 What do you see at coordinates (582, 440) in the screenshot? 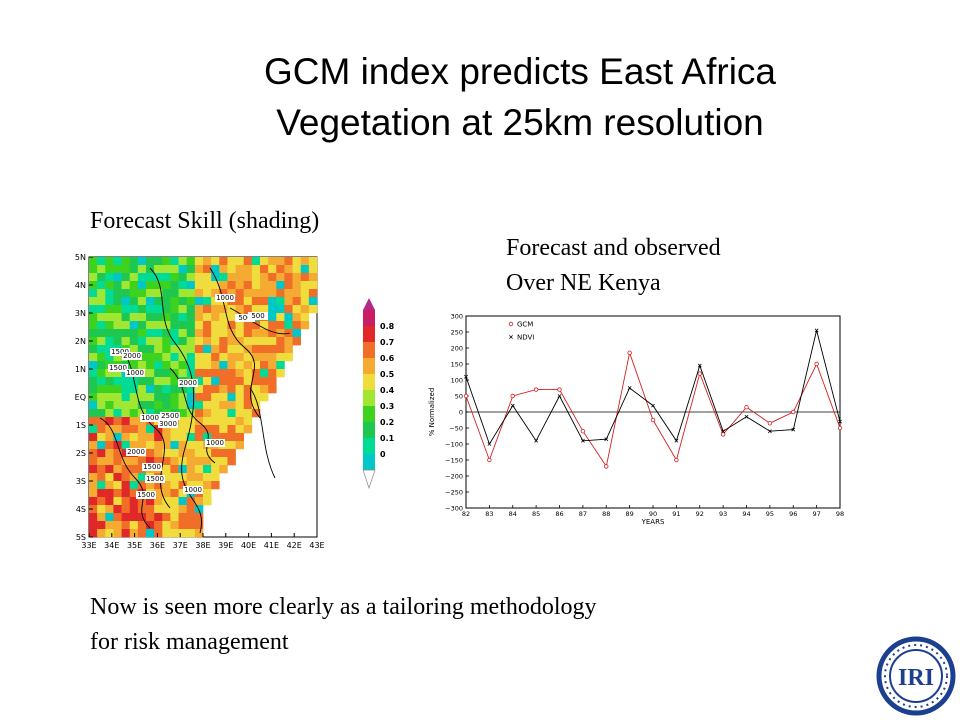
I see `ts-point-ndvi` at bounding box center [582, 440].